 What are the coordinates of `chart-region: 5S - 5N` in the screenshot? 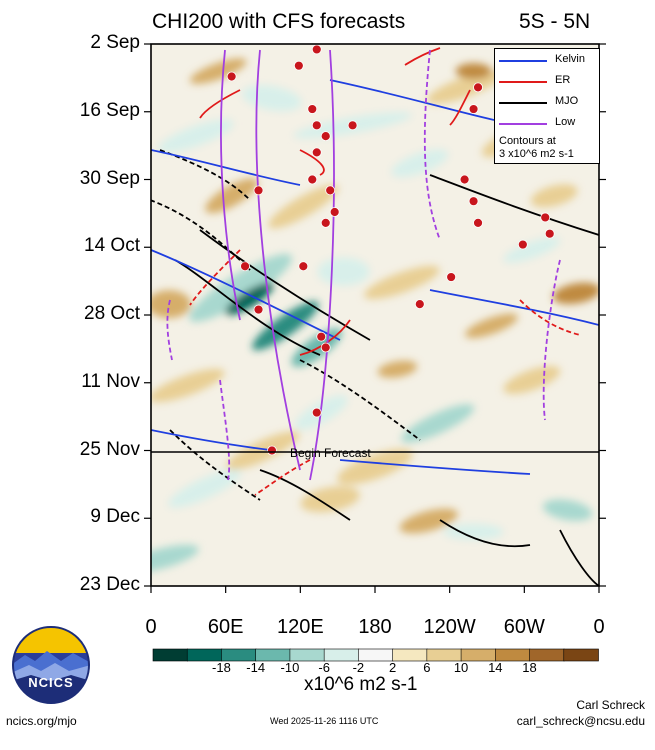 It's located at (555, 21).